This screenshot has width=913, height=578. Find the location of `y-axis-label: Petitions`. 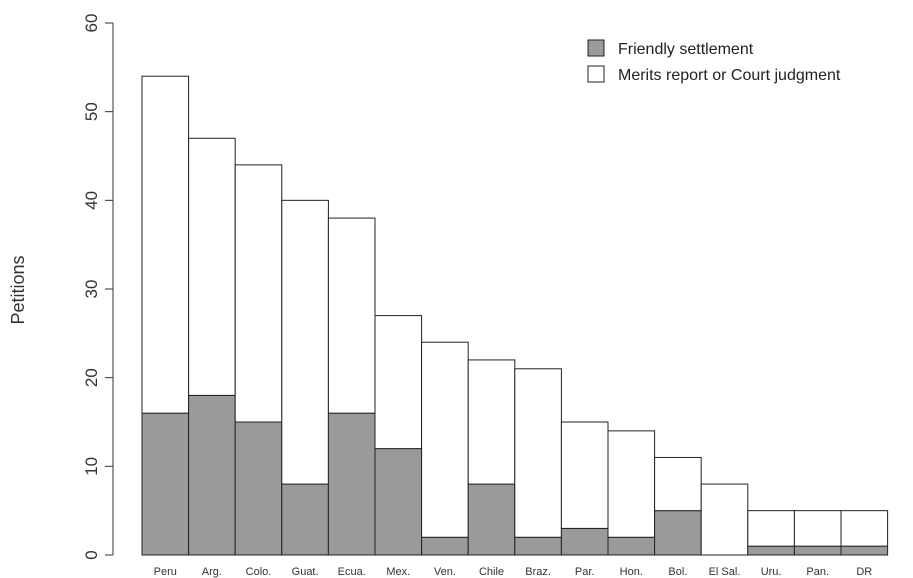

y-axis-label: Petitions is located at coordinates (18, 289).